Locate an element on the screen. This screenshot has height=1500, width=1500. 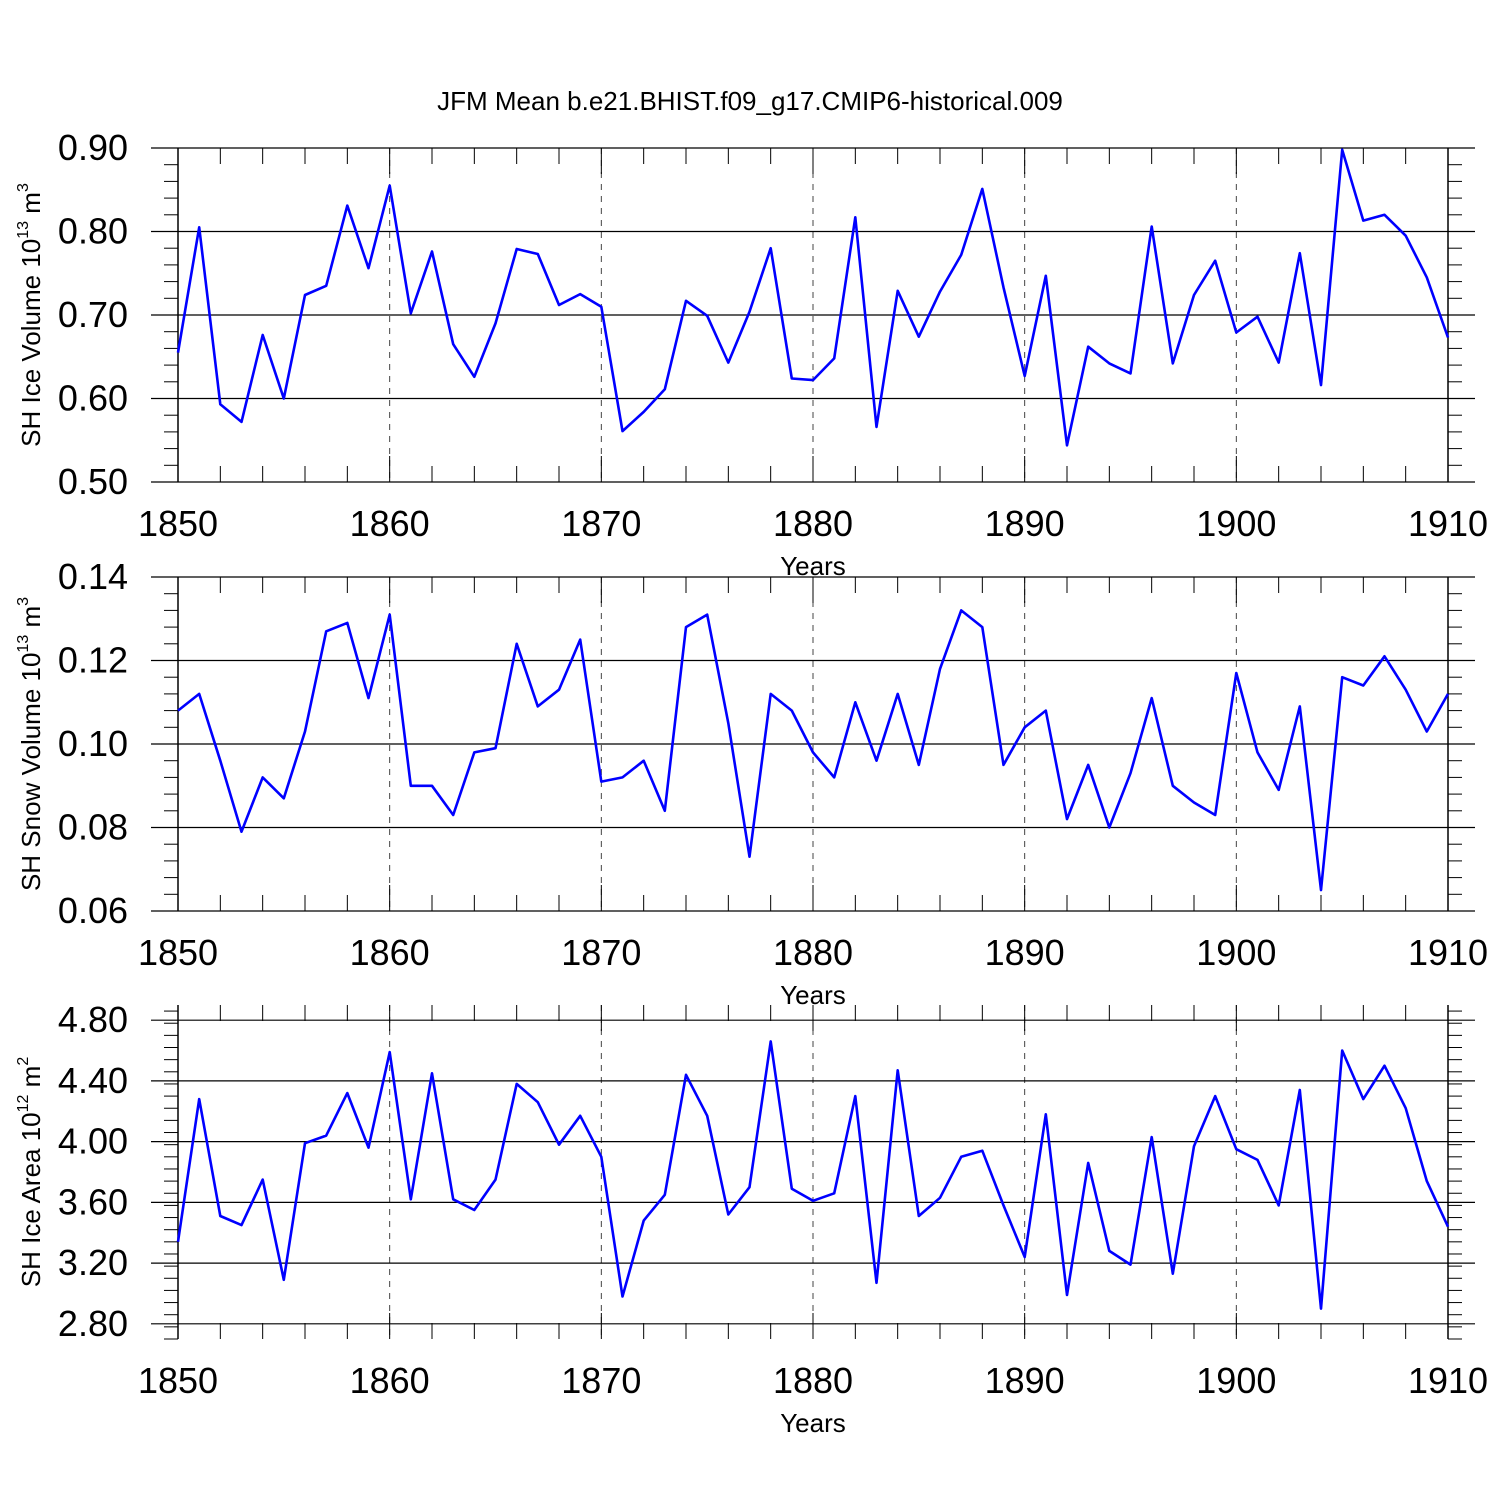
y-tick-label: 0.90 is located at coordinates (93, 147).